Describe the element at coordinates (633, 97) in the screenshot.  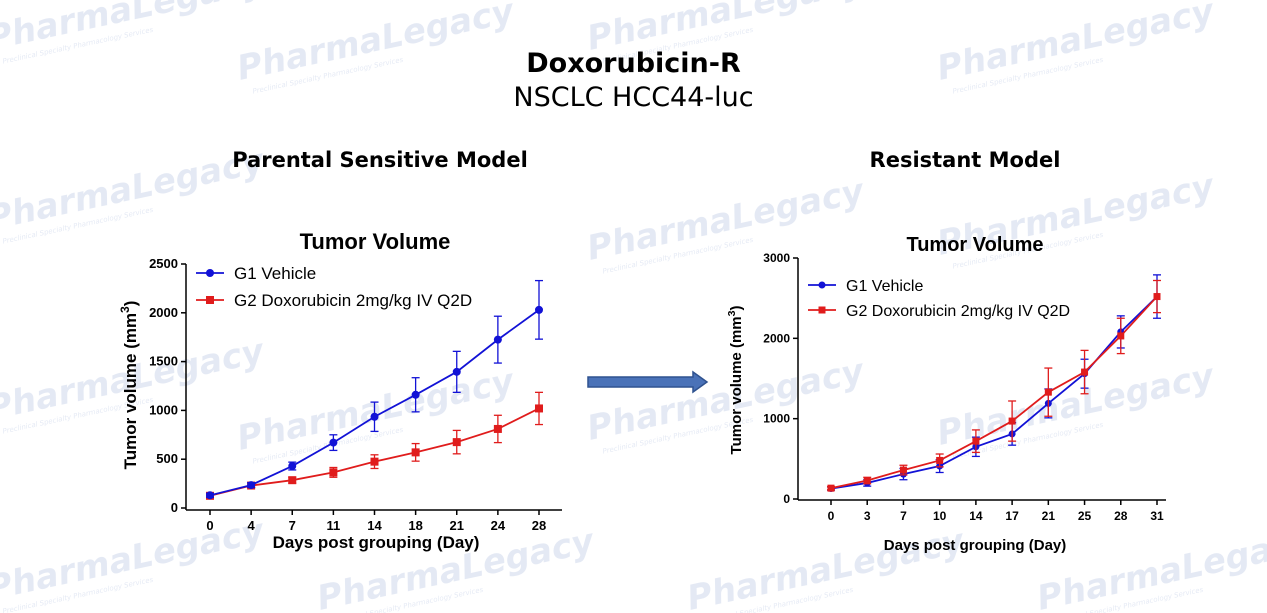
I see `page-subtitle: NSCLC HCC44-luc` at that location.